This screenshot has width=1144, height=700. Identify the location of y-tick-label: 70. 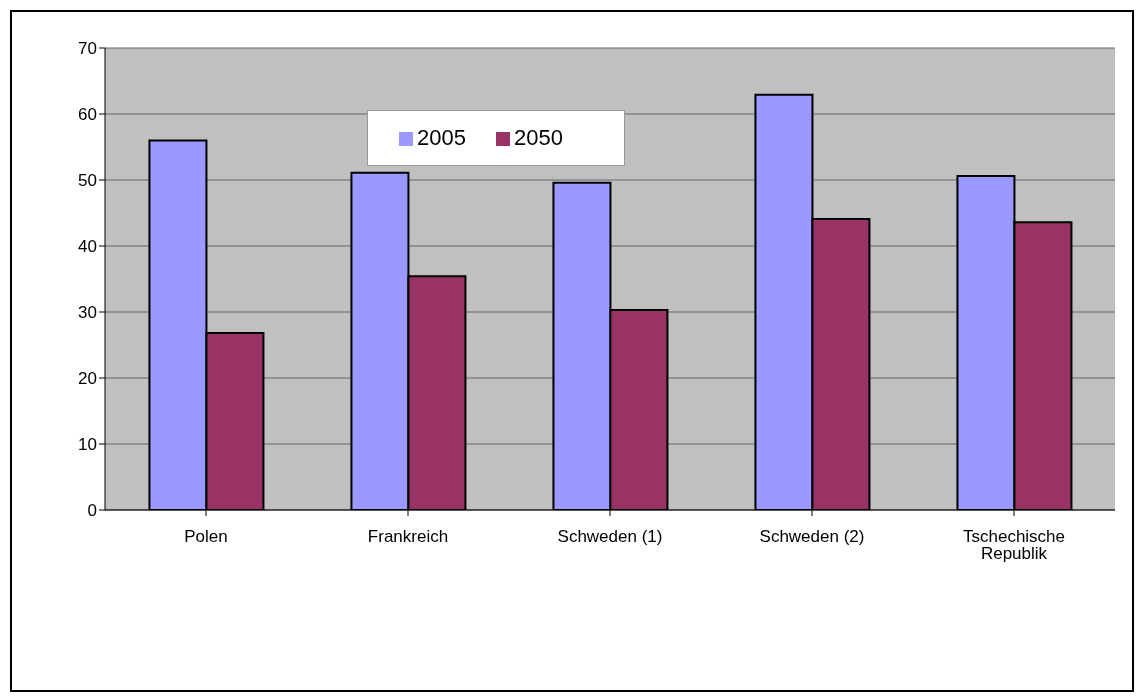
(87, 49).